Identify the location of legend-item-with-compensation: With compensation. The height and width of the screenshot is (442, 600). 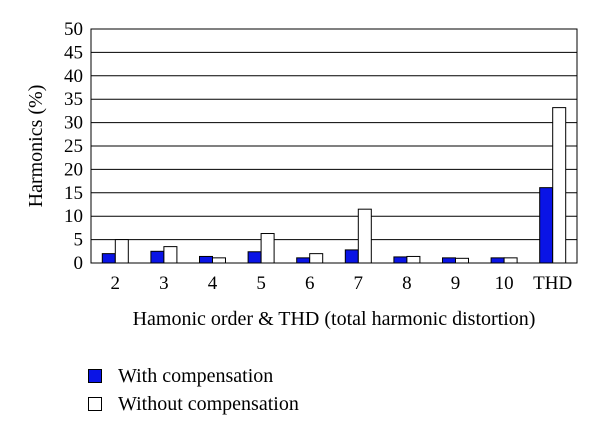
(193, 376).